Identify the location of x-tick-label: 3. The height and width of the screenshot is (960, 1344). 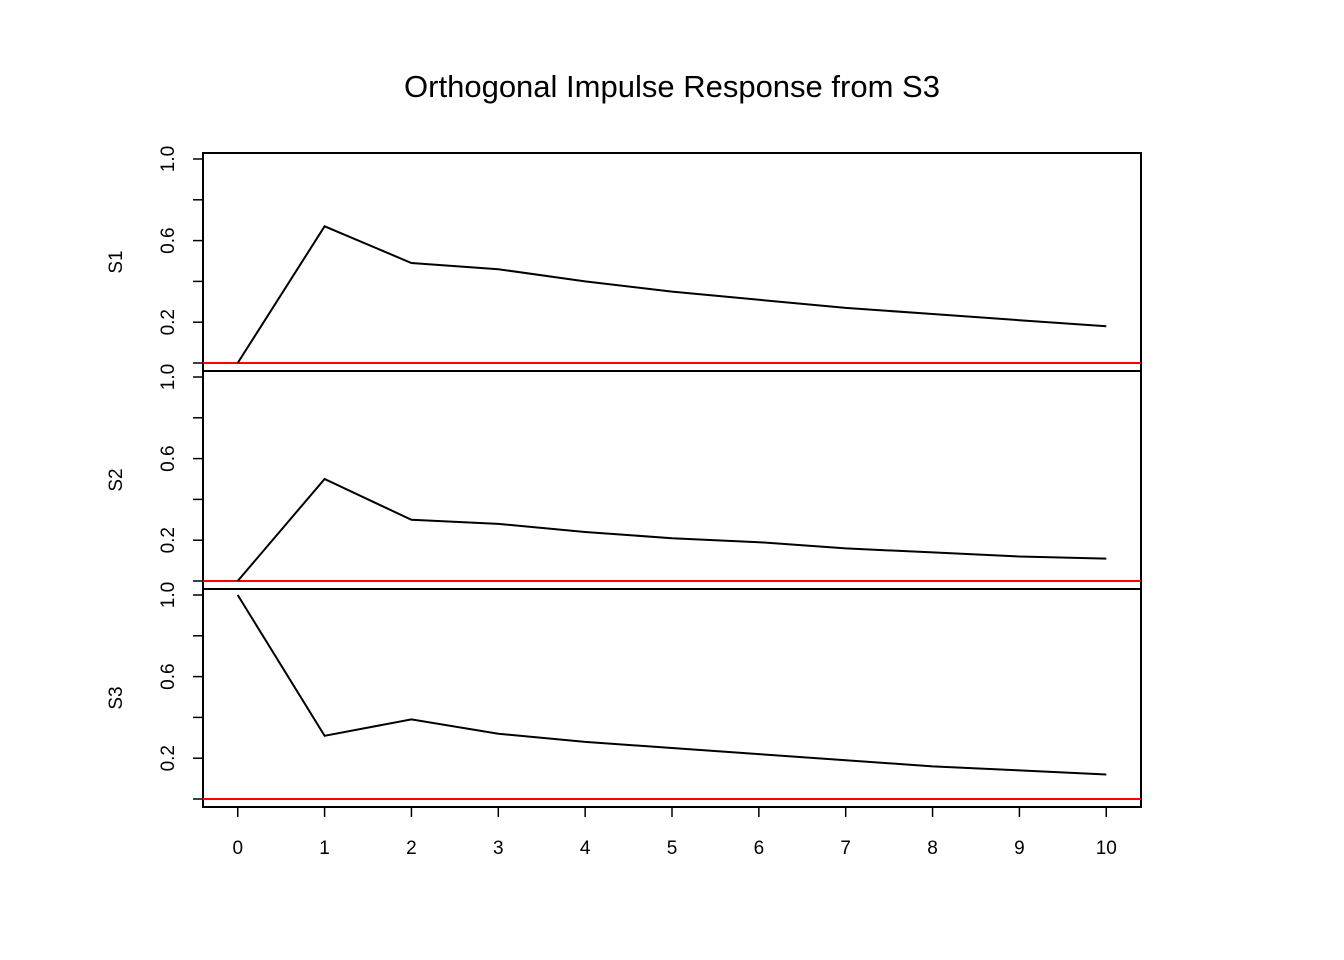
(498, 848).